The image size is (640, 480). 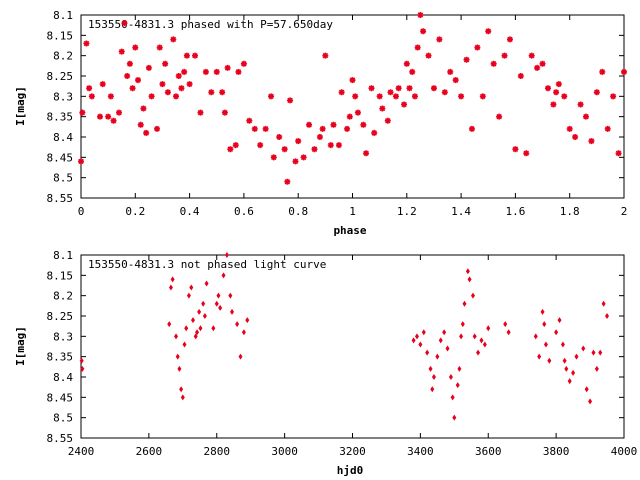 I want to click on x-tick-label: 0.4, so click(x=190, y=211).